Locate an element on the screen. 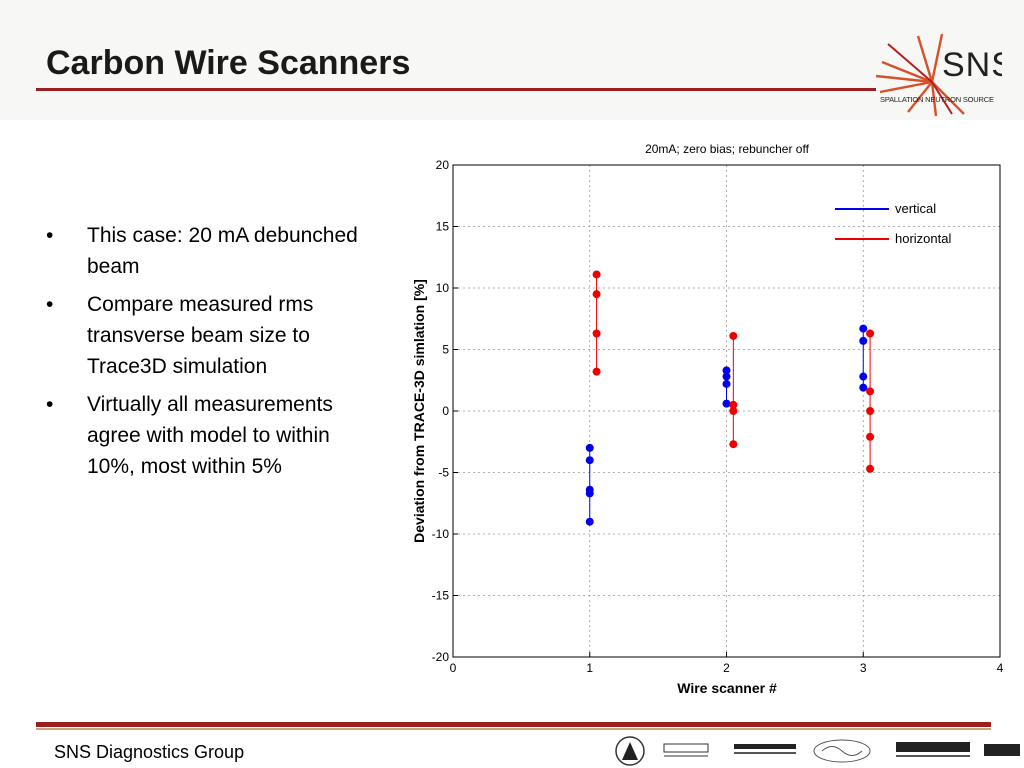 The image size is (1024, 768). y-tick-label: -15 is located at coordinates (441, 596).